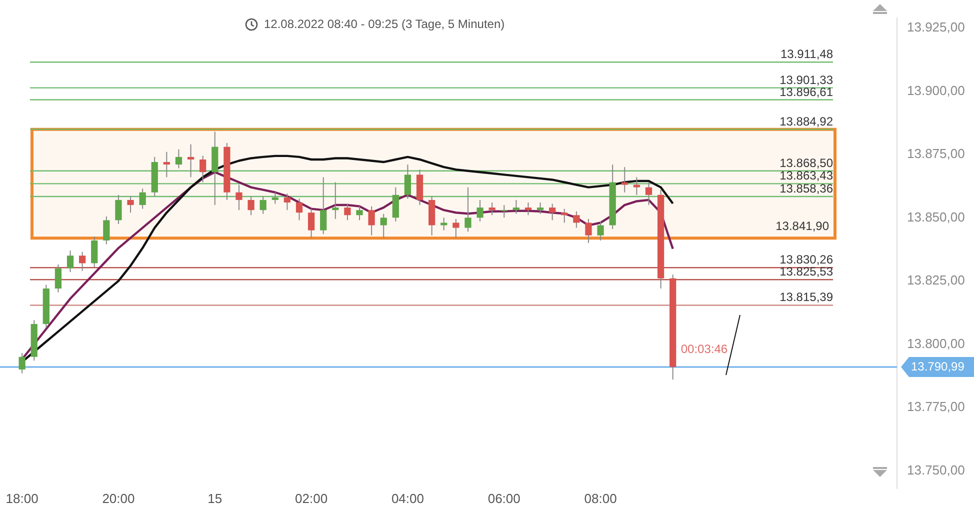 This screenshot has width=974, height=510. Describe the element at coordinates (407, 498) in the screenshot. I see `x-tick-label: 04:00` at that location.